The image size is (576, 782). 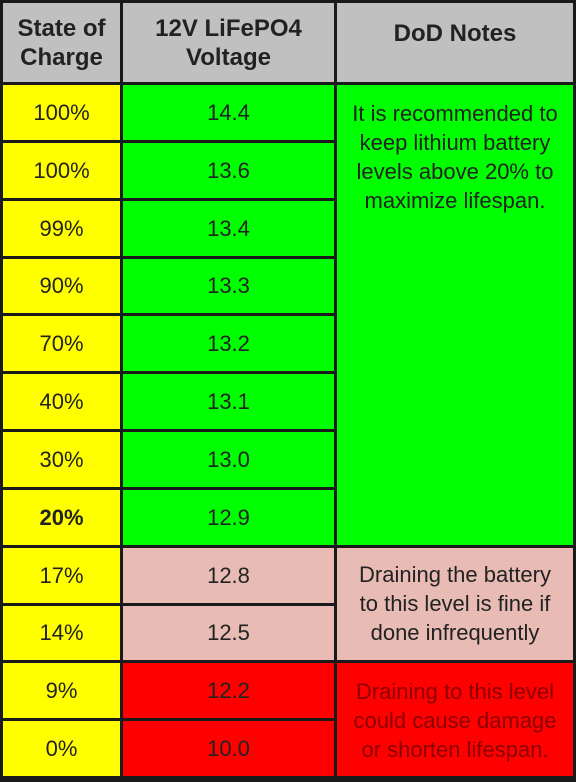 I want to click on header-state-of-charge: State of Charge, so click(x=61, y=42).